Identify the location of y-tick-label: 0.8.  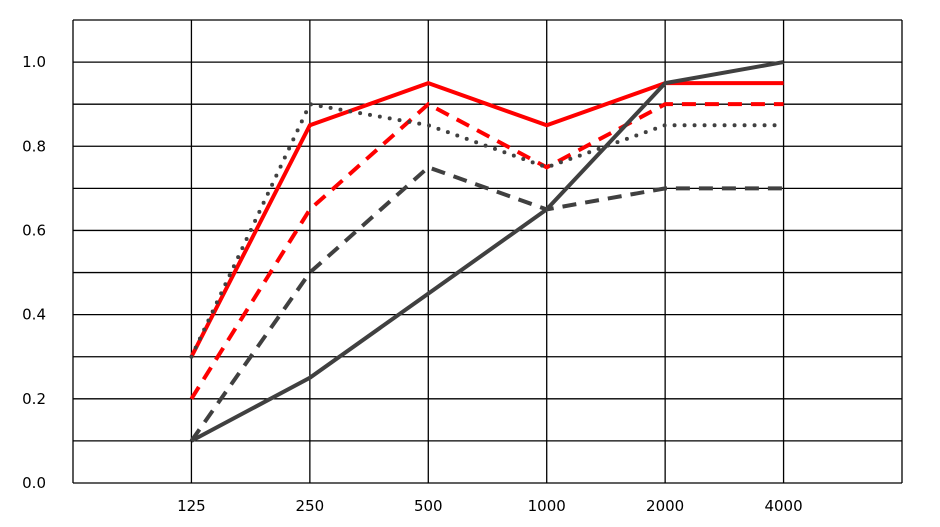
(34, 146).